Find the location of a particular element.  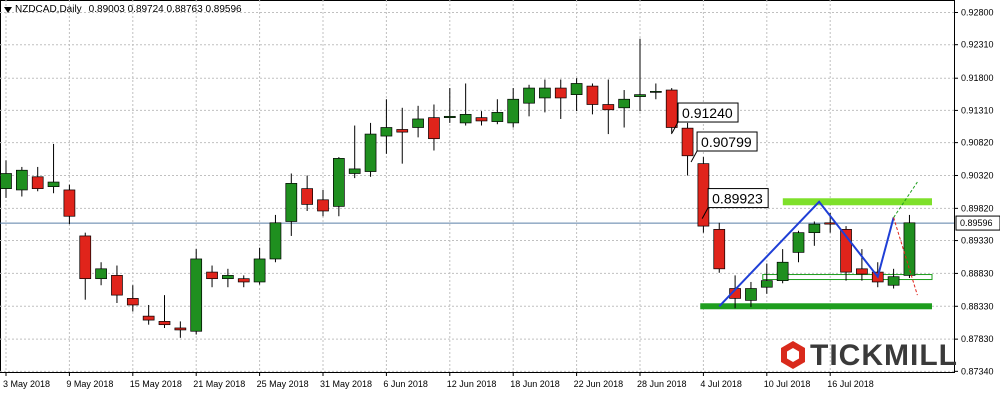

resistance-level is located at coordinates (857, 202).